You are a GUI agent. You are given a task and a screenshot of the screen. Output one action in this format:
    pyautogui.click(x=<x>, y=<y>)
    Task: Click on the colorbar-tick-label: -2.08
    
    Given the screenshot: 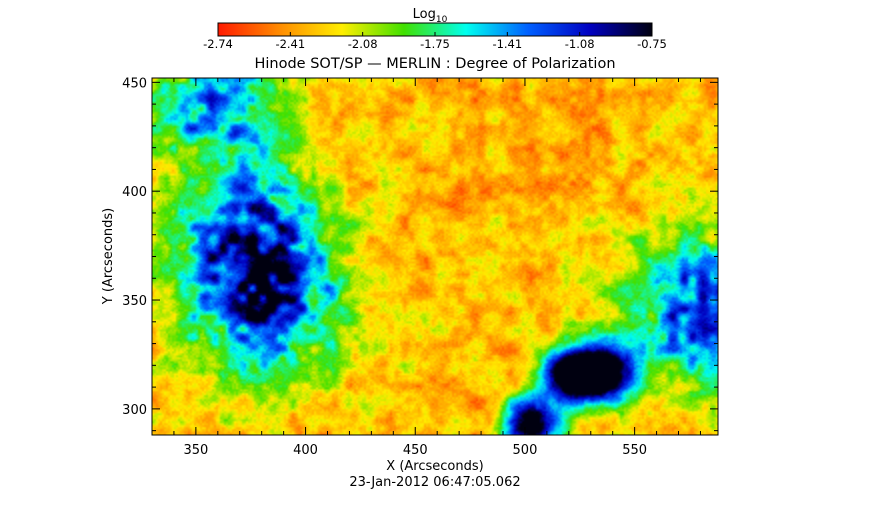 What is the action you would take?
    pyautogui.click(x=363, y=44)
    